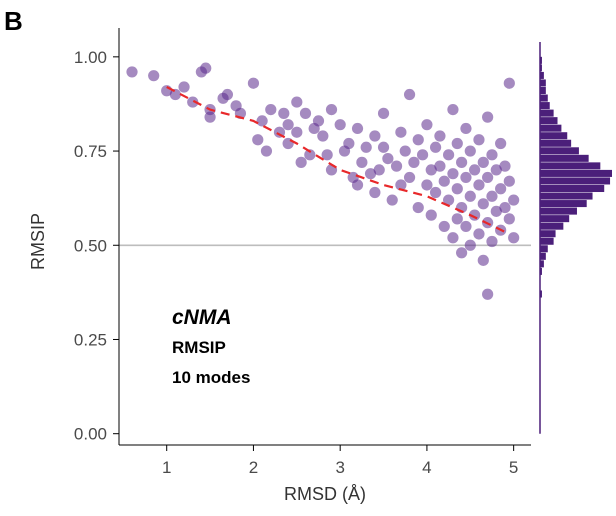  I want to click on annotation-modes: 10 modes, so click(211, 377).